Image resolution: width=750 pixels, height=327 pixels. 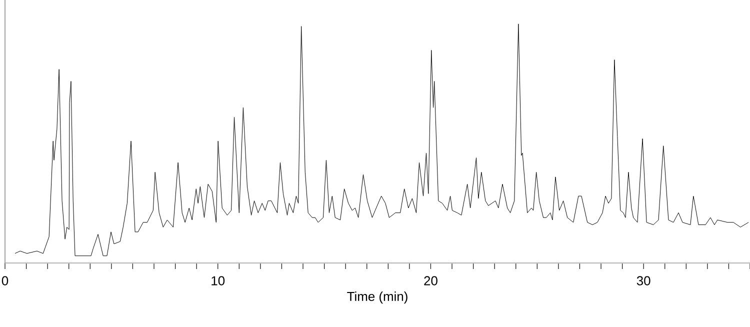 What do you see at coordinates (643, 281) in the screenshot?
I see `x-tick-label: 30` at bounding box center [643, 281].